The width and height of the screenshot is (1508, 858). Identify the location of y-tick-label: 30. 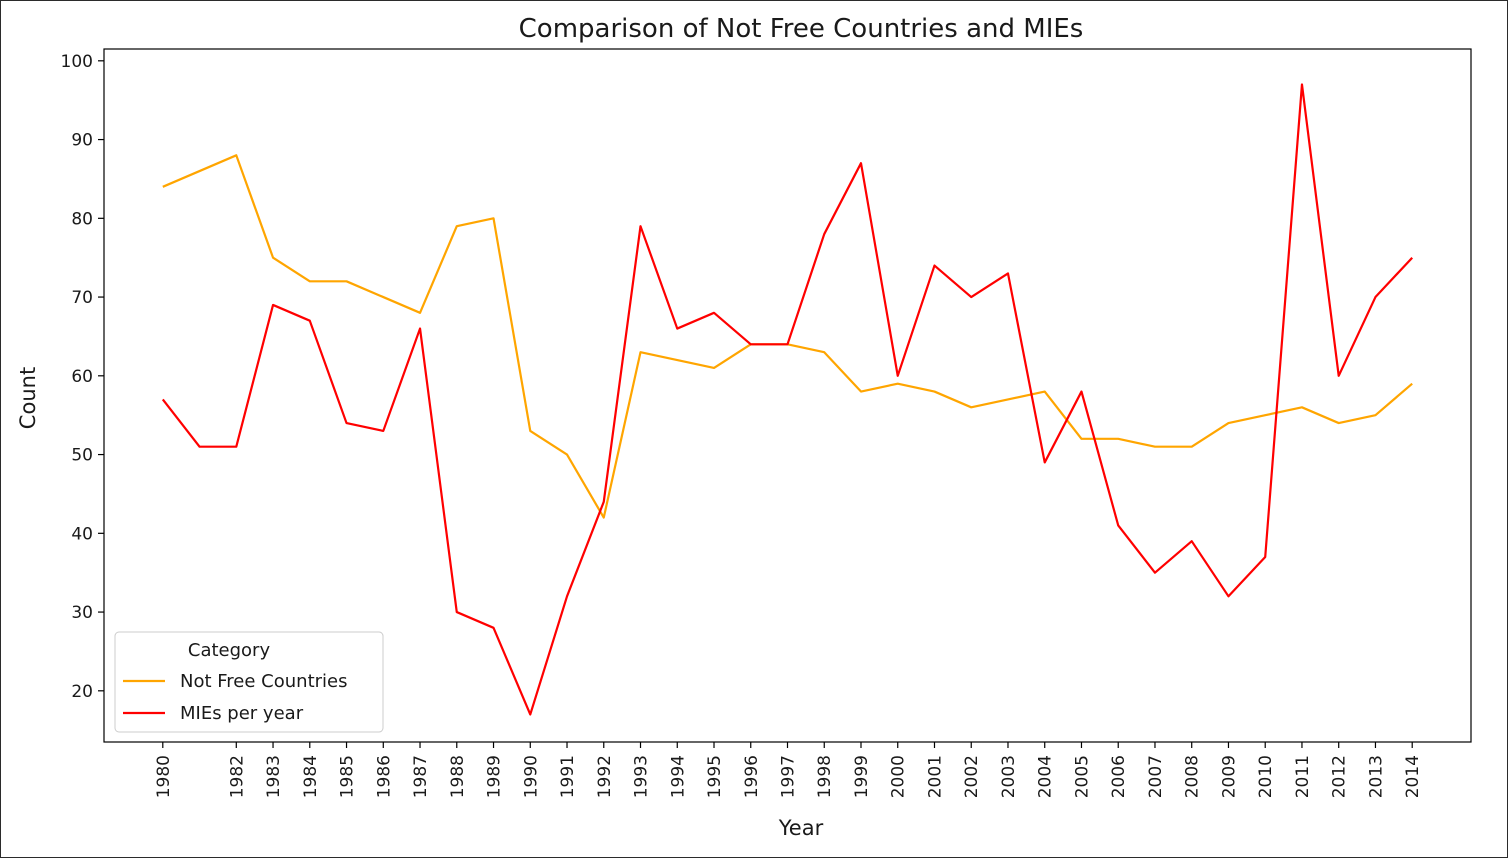
(82, 613).